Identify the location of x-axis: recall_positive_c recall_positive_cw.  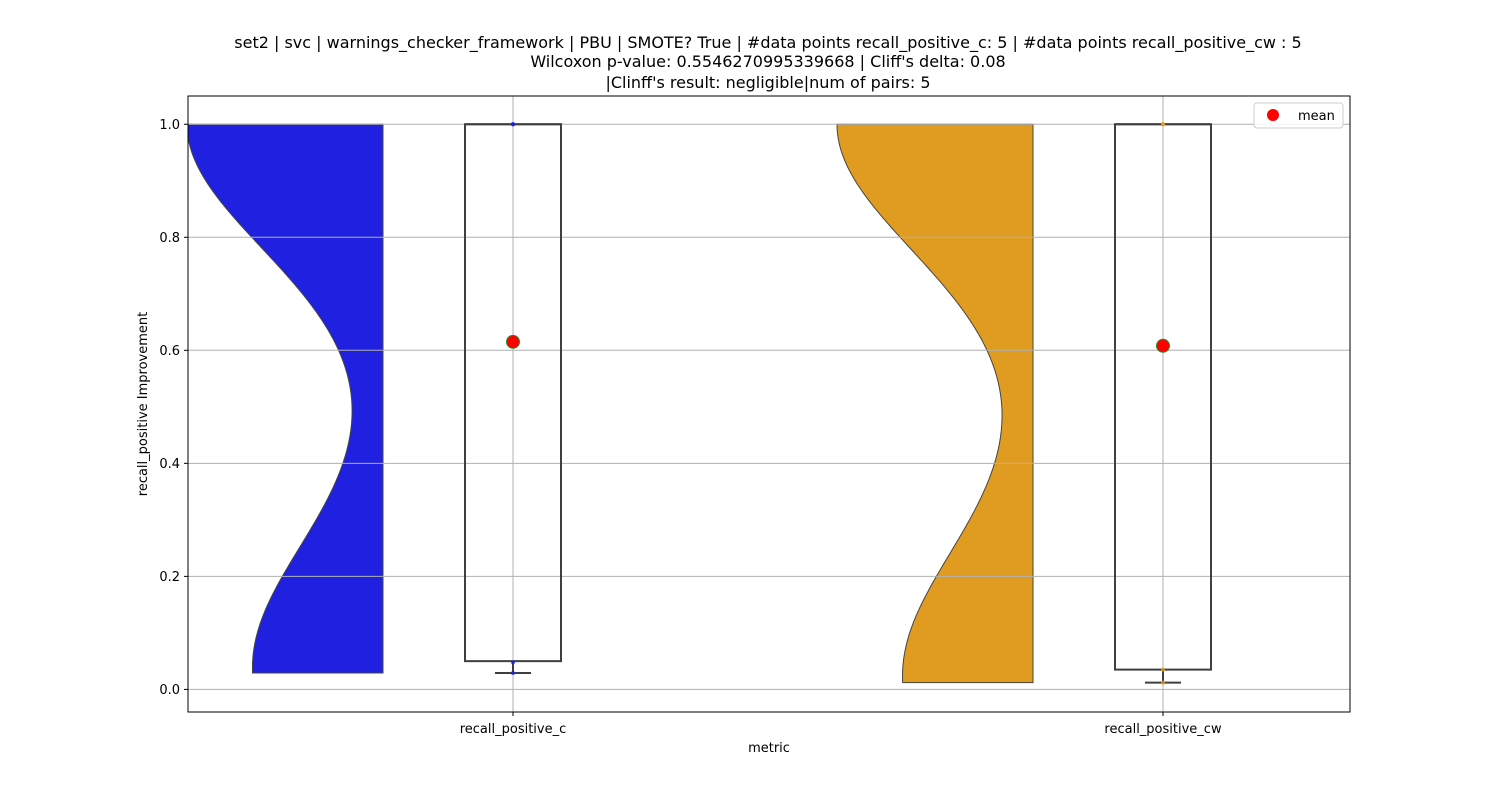
(841, 724).